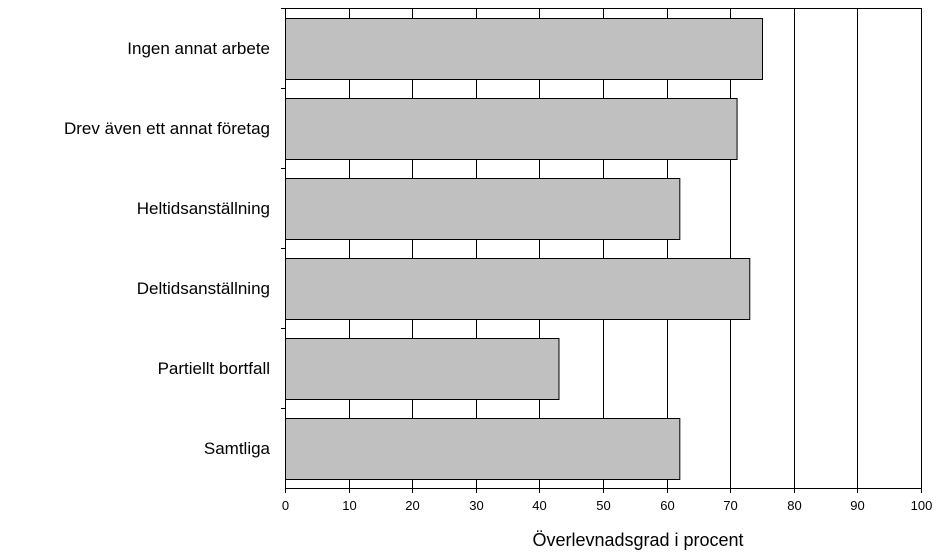 This screenshot has width=936, height=554. What do you see at coordinates (237, 448) in the screenshot?
I see `category-label: Samtliga` at bounding box center [237, 448].